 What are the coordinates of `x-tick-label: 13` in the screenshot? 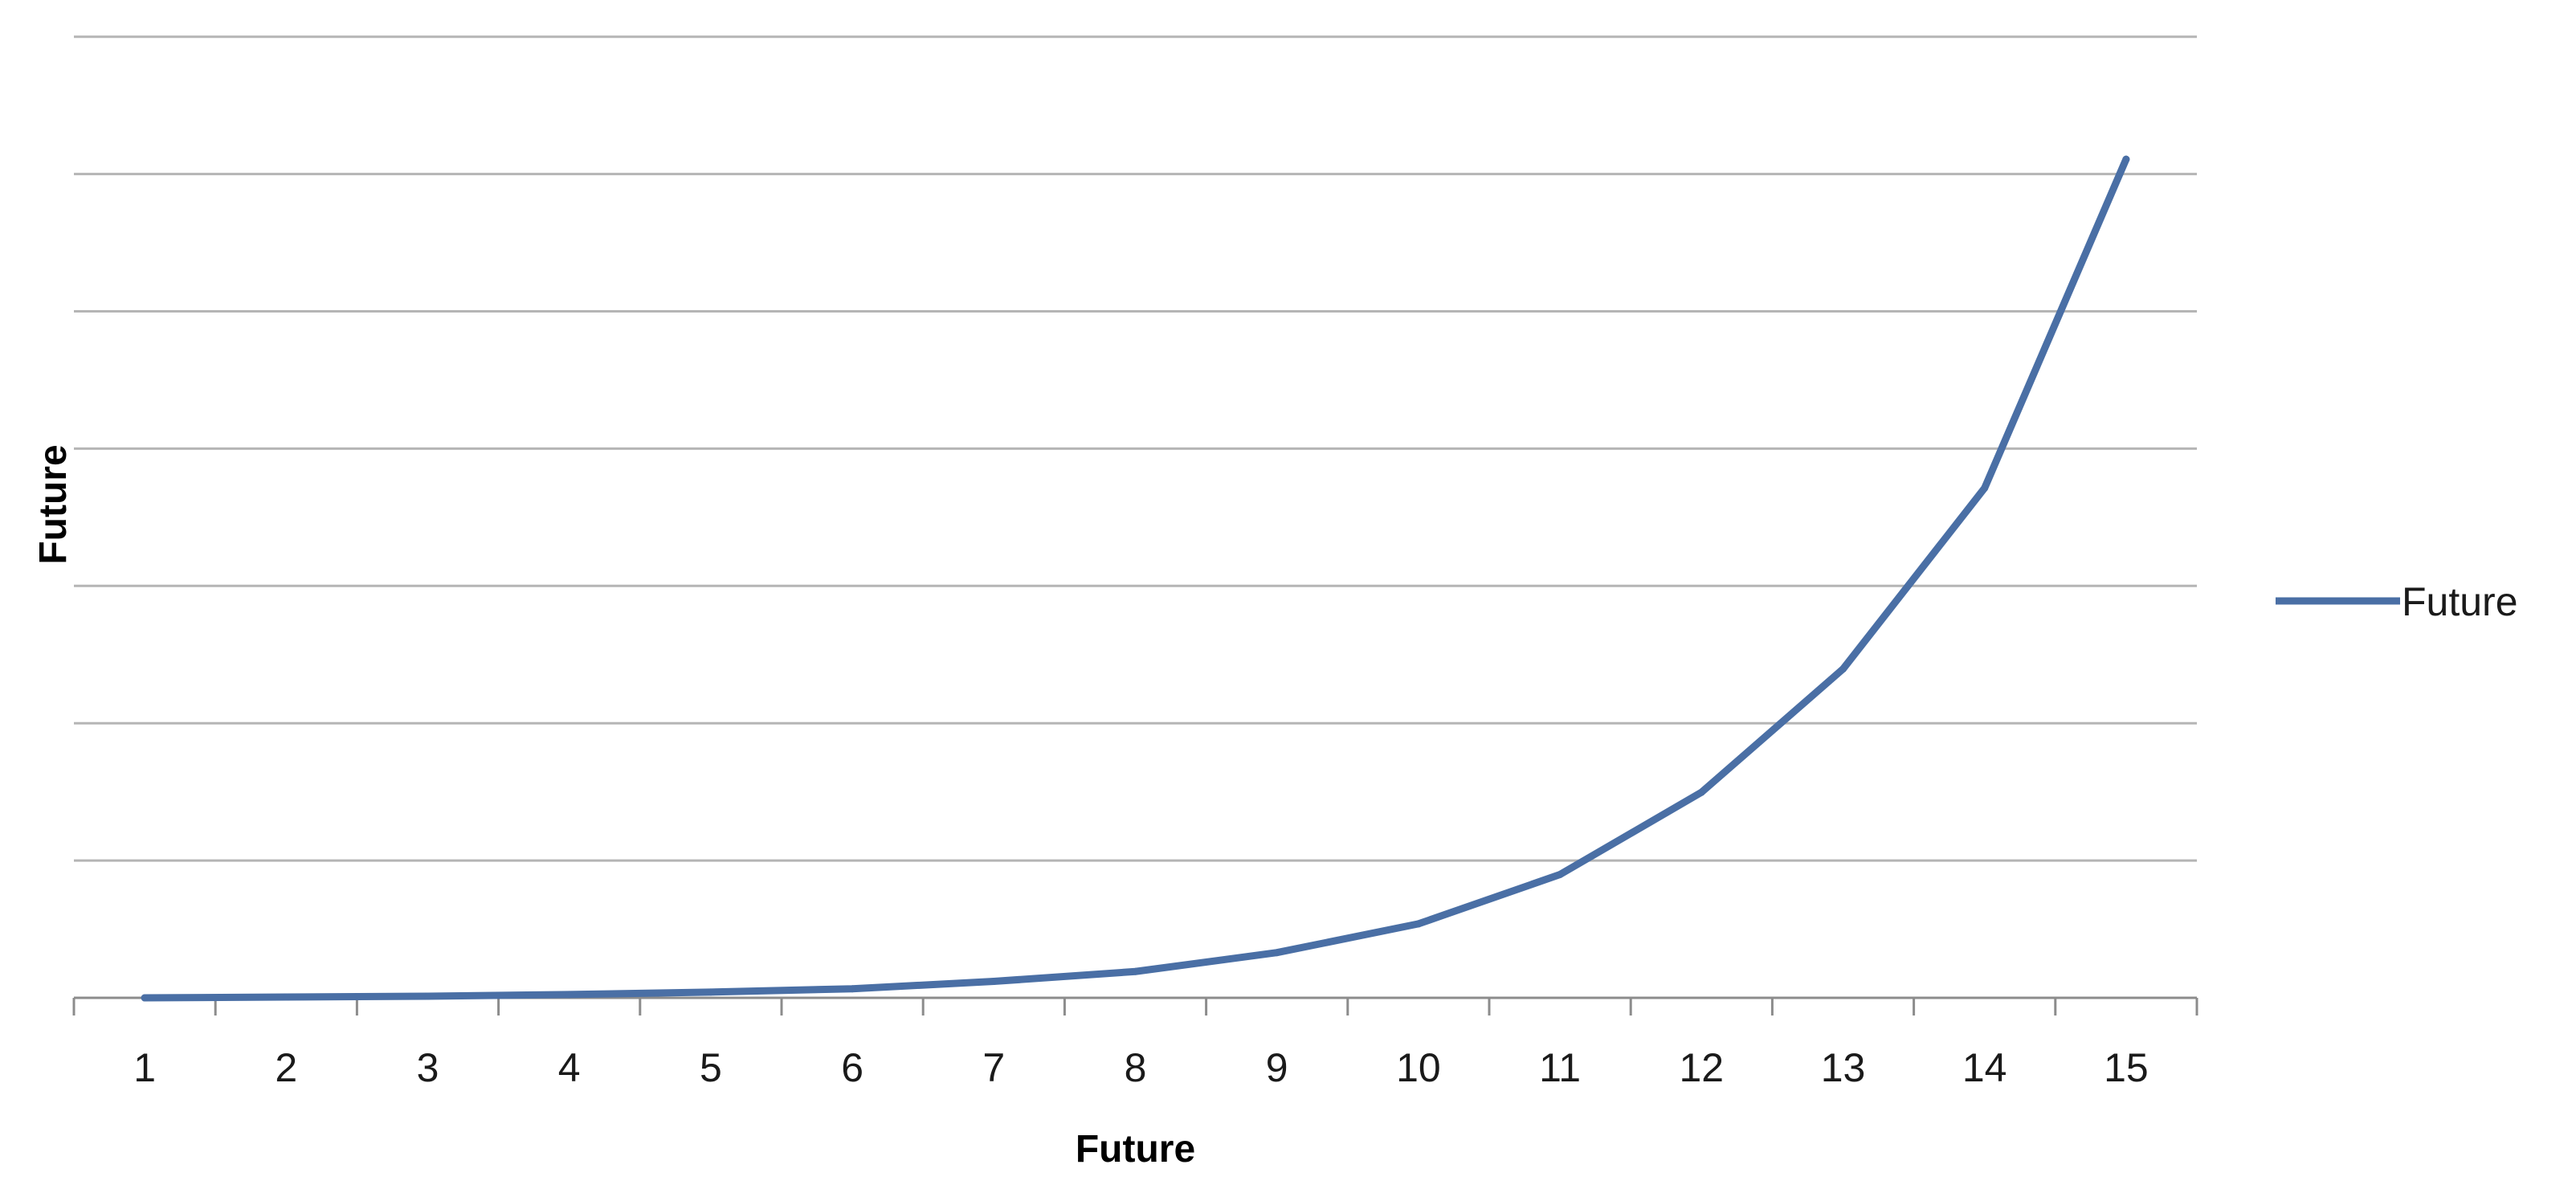 It's located at (1843, 1067).